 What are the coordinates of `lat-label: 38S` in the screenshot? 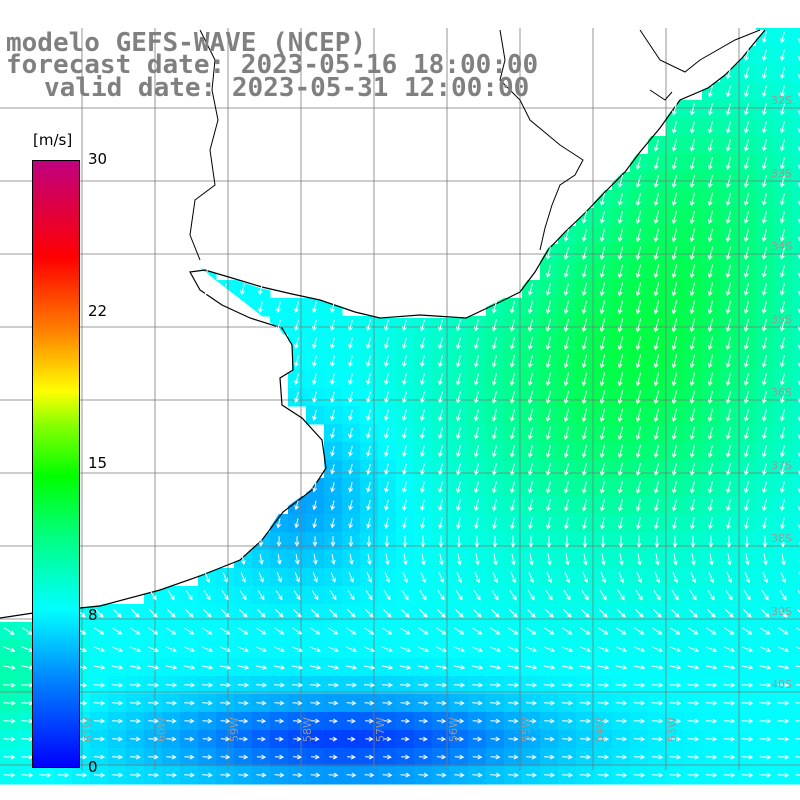 It's located at (781, 538).